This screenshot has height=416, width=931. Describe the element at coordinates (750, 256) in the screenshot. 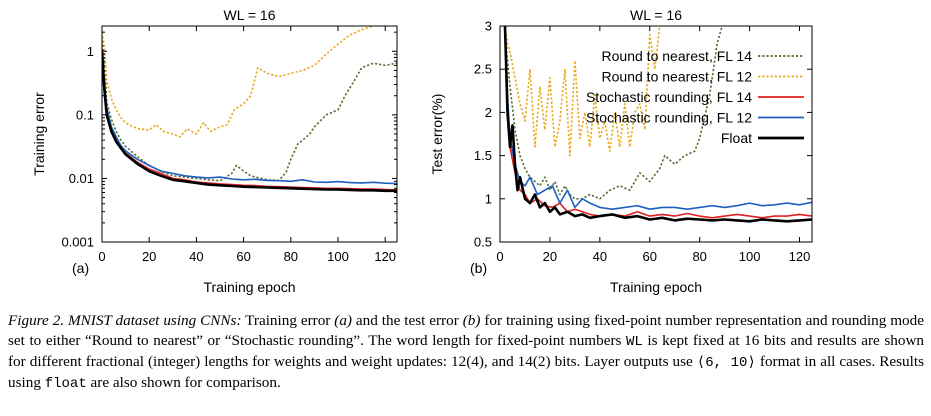

I see `x-tick-label-b-5: 100` at that location.